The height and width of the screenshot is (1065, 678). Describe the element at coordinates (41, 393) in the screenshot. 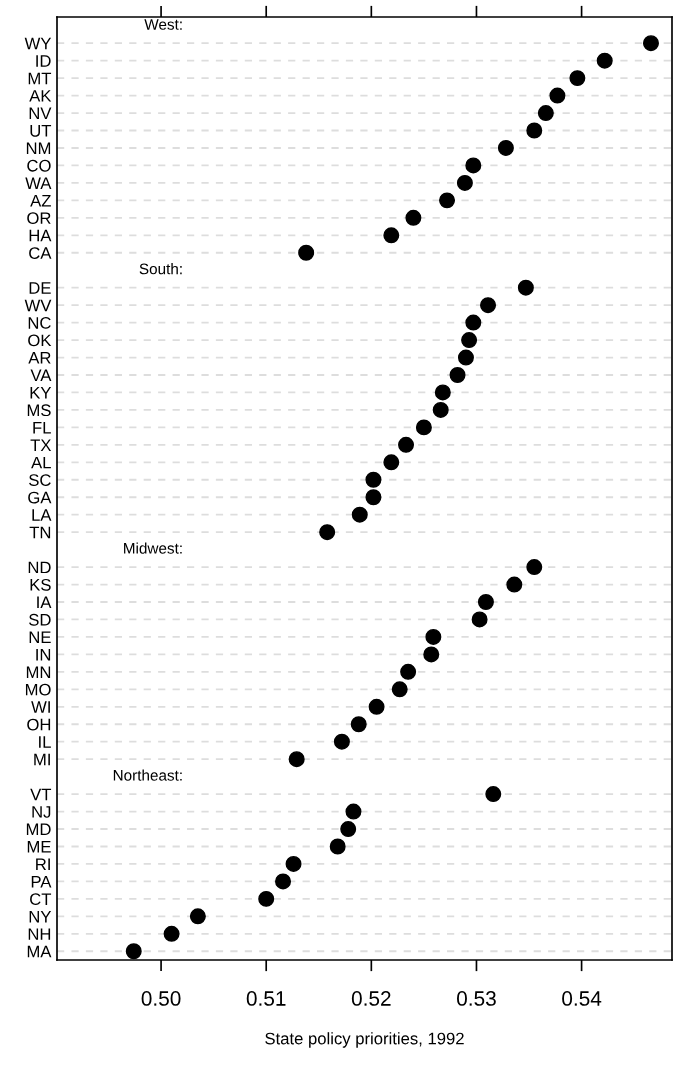

I see `y-tick-label: KY` at that location.